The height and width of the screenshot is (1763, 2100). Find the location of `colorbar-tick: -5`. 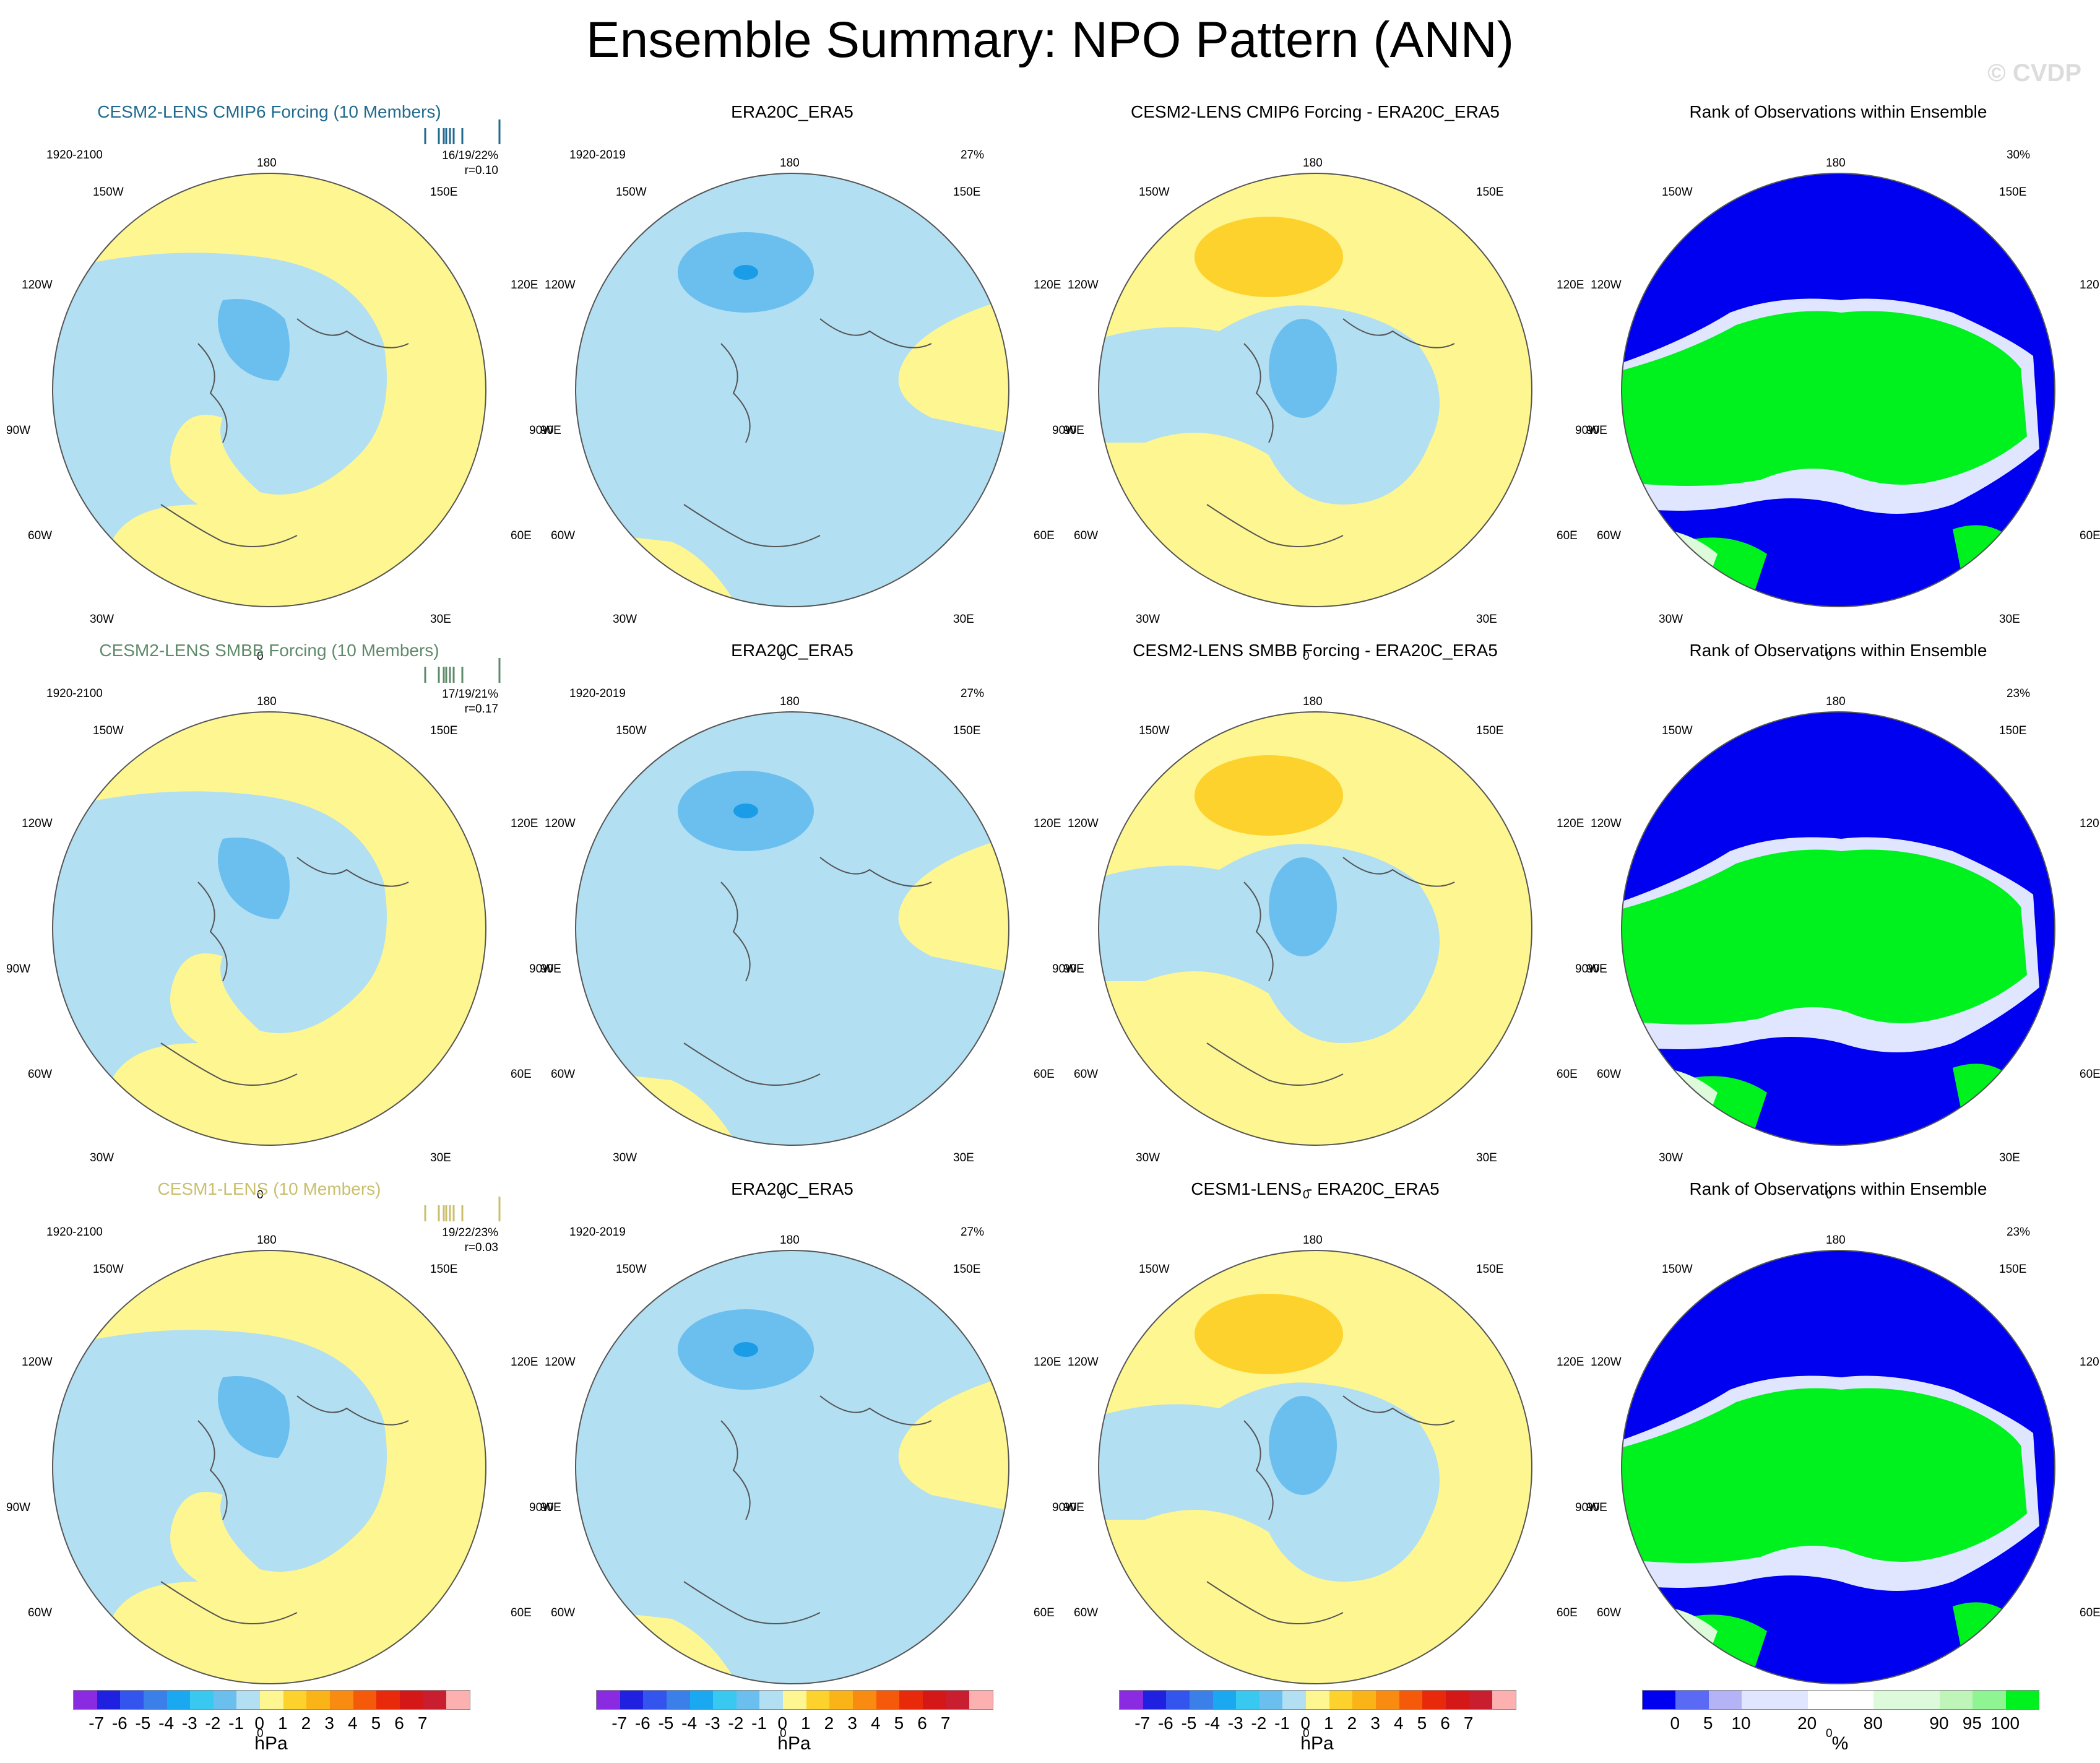

colorbar-tick: -5 is located at coordinates (1189, 1723).